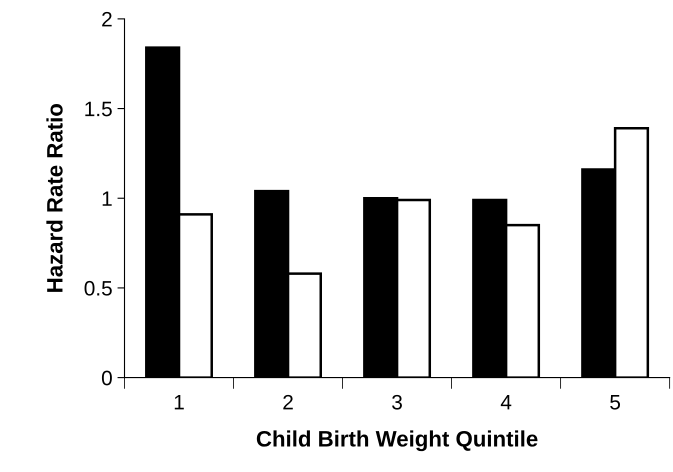 Image resolution: width=673 pixels, height=472 pixels. I want to click on y-axis-title: Hazard Rate Ratio, so click(54, 198).